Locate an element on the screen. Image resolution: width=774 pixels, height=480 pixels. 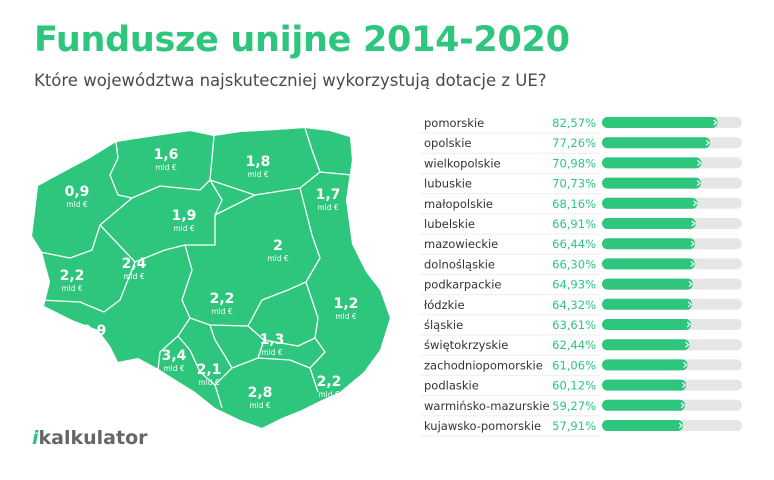
bar-value-label: 77,26% is located at coordinates (574, 143).